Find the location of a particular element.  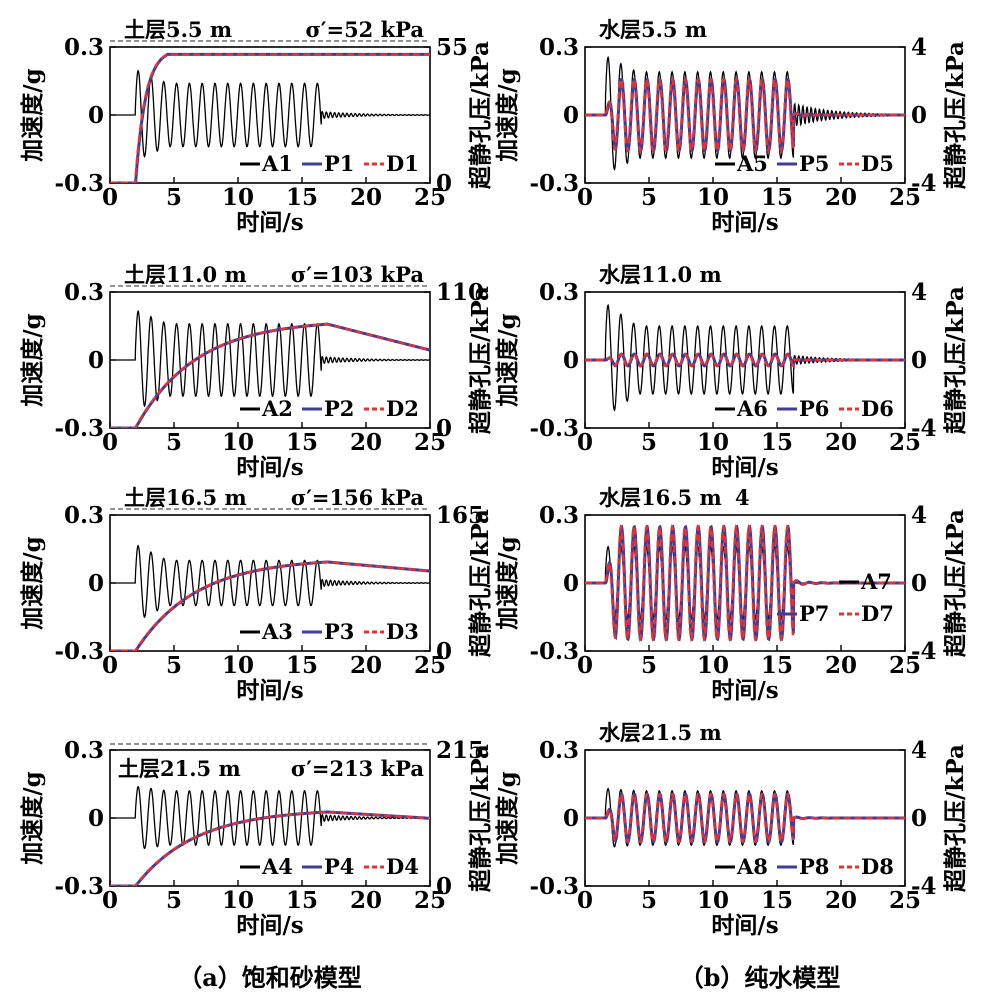

panel-title: 水层21.5 m is located at coordinates (660, 732).